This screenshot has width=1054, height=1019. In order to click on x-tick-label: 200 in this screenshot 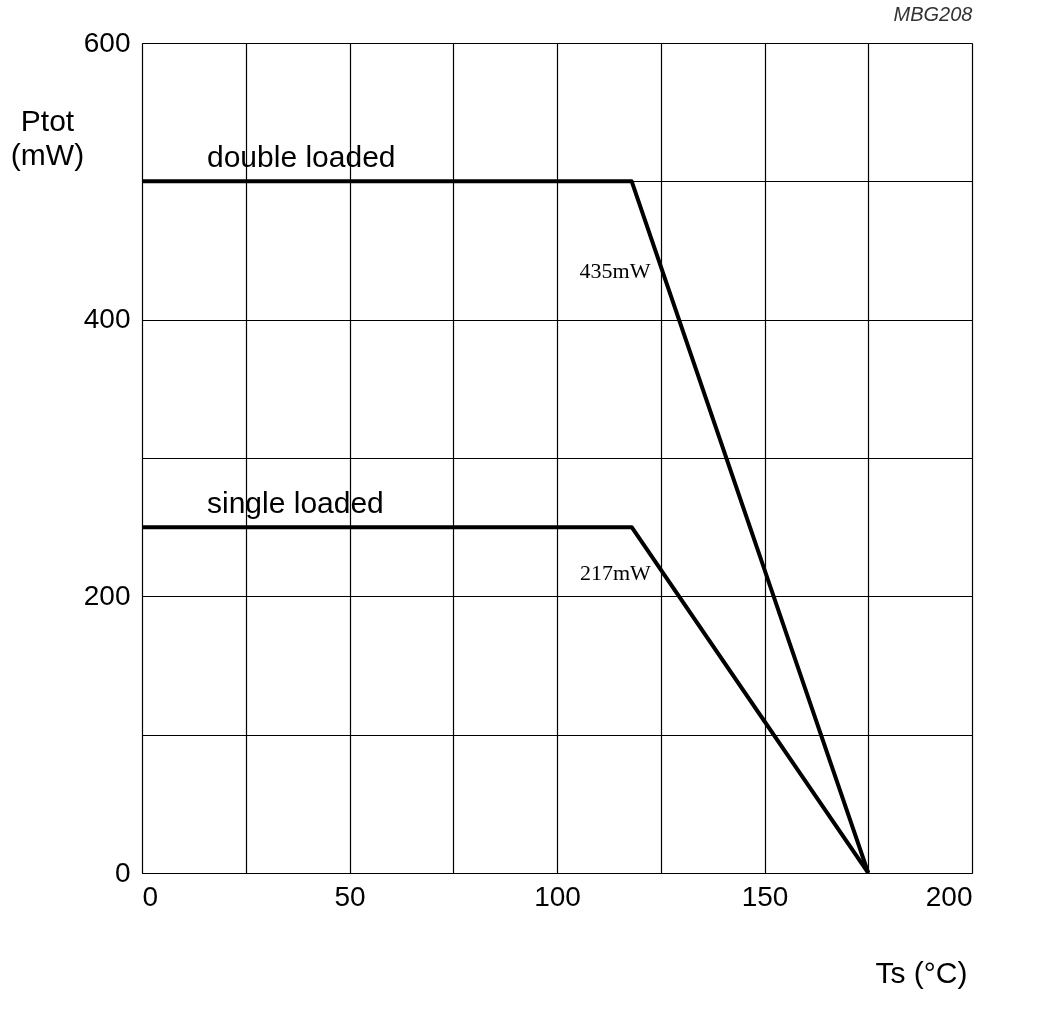, I will do `click(949, 896)`.